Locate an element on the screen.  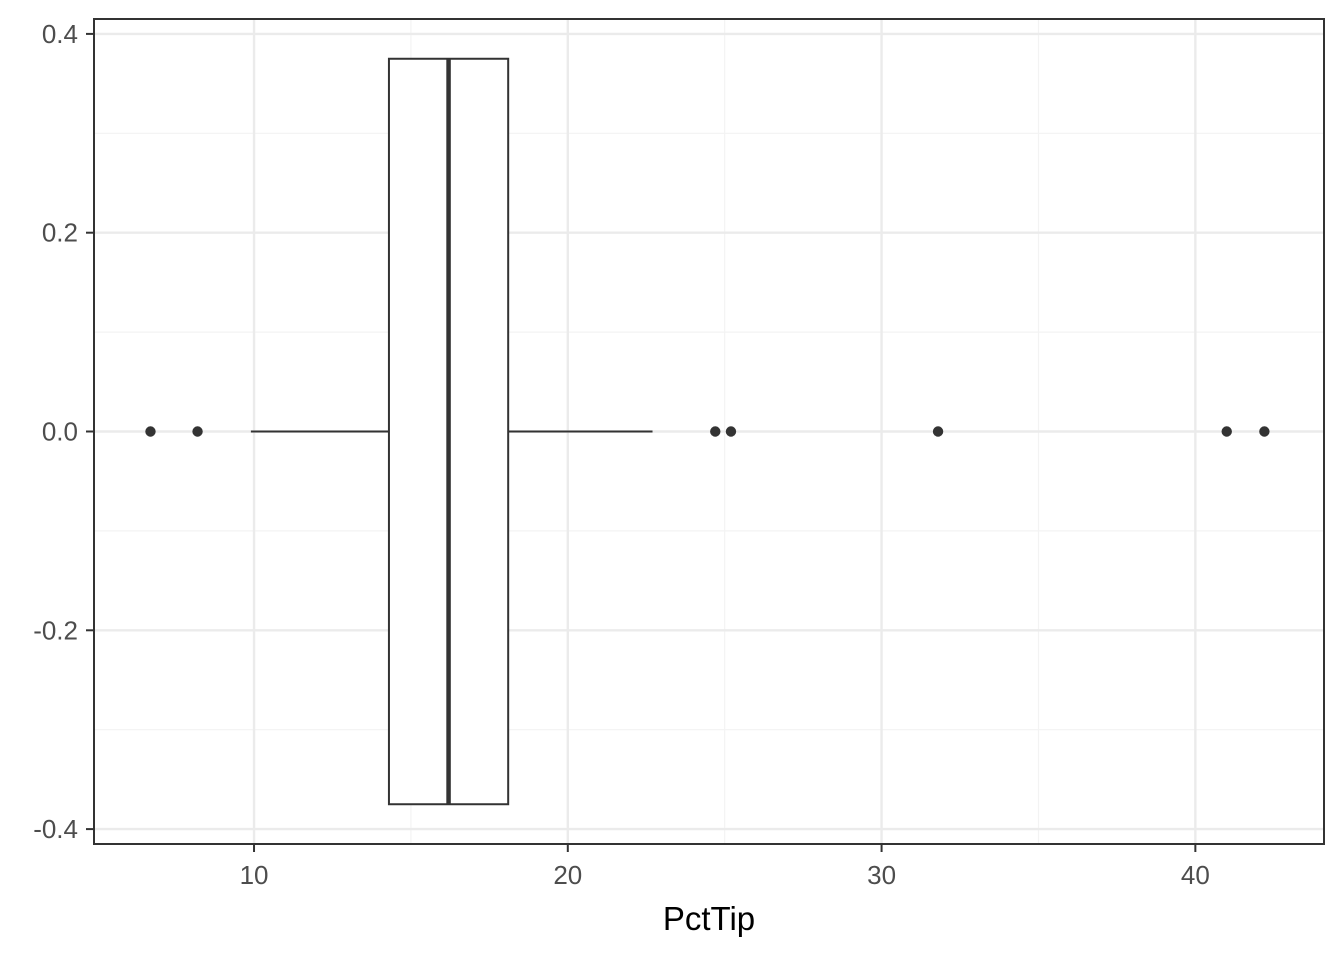
x-tick-label: 20 is located at coordinates (567, 875).